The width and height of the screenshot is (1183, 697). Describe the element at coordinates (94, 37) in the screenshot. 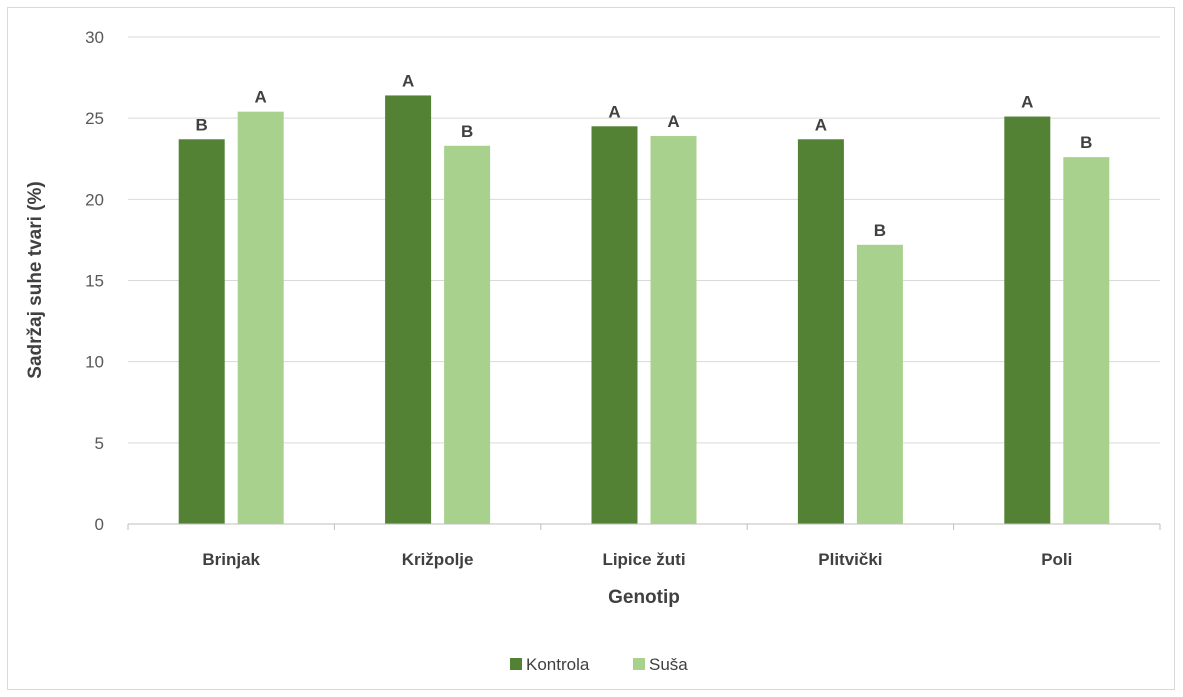

I see `y-tick-label: 30` at that location.